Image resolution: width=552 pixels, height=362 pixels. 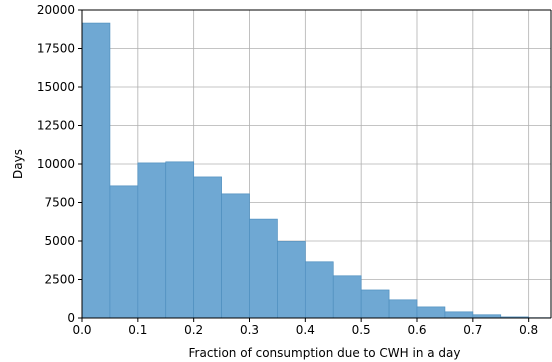 What do you see at coordinates (71, 318) in the screenshot?
I see `y-tick-label: 0` at bounding box center [71, 318].